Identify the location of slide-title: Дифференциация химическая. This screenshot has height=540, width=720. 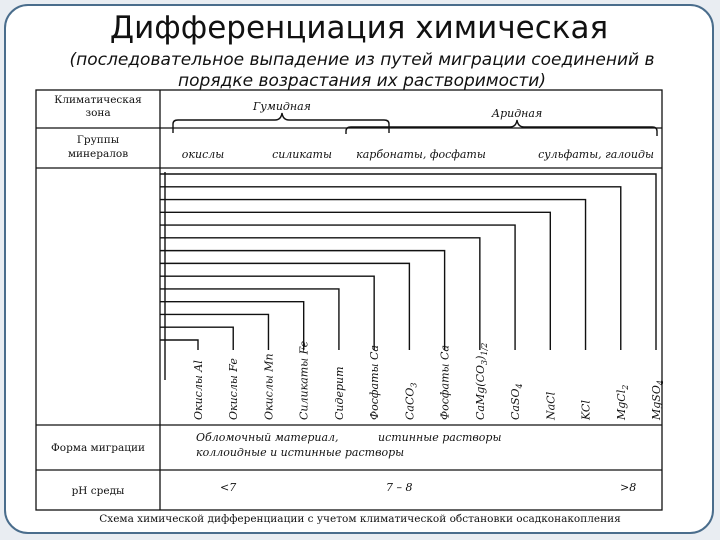
(359, 28).